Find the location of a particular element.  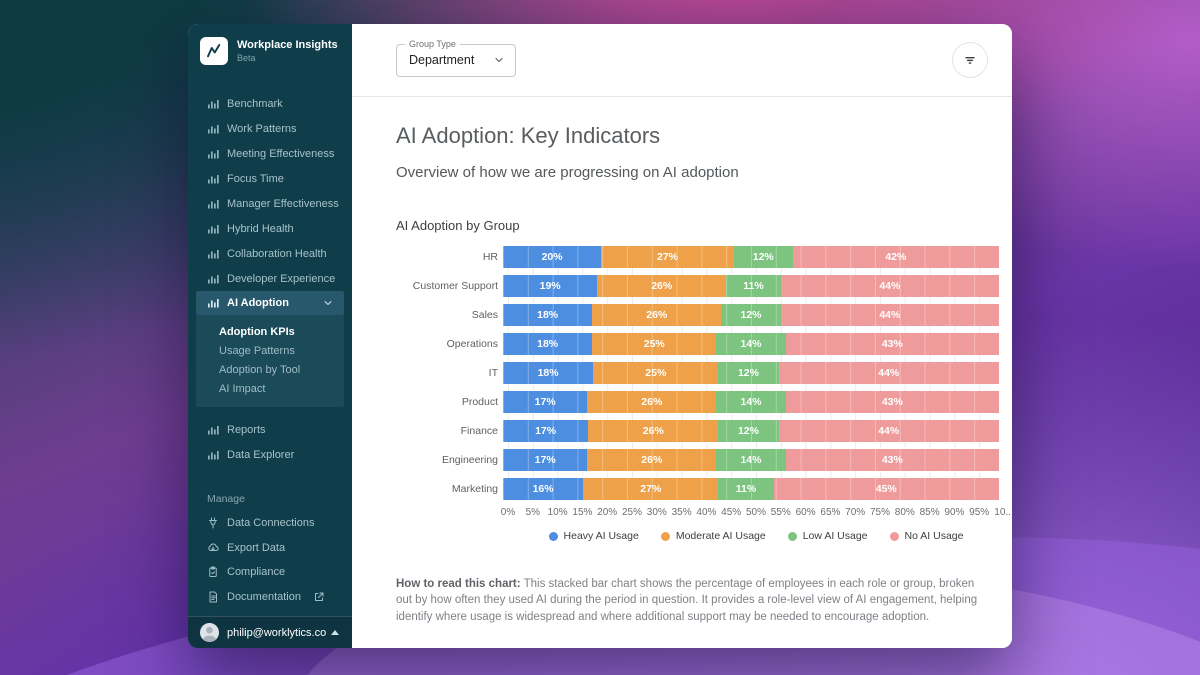

sidebar-item-data-explorer: Data Explorer is located at coordinates (270, 454).